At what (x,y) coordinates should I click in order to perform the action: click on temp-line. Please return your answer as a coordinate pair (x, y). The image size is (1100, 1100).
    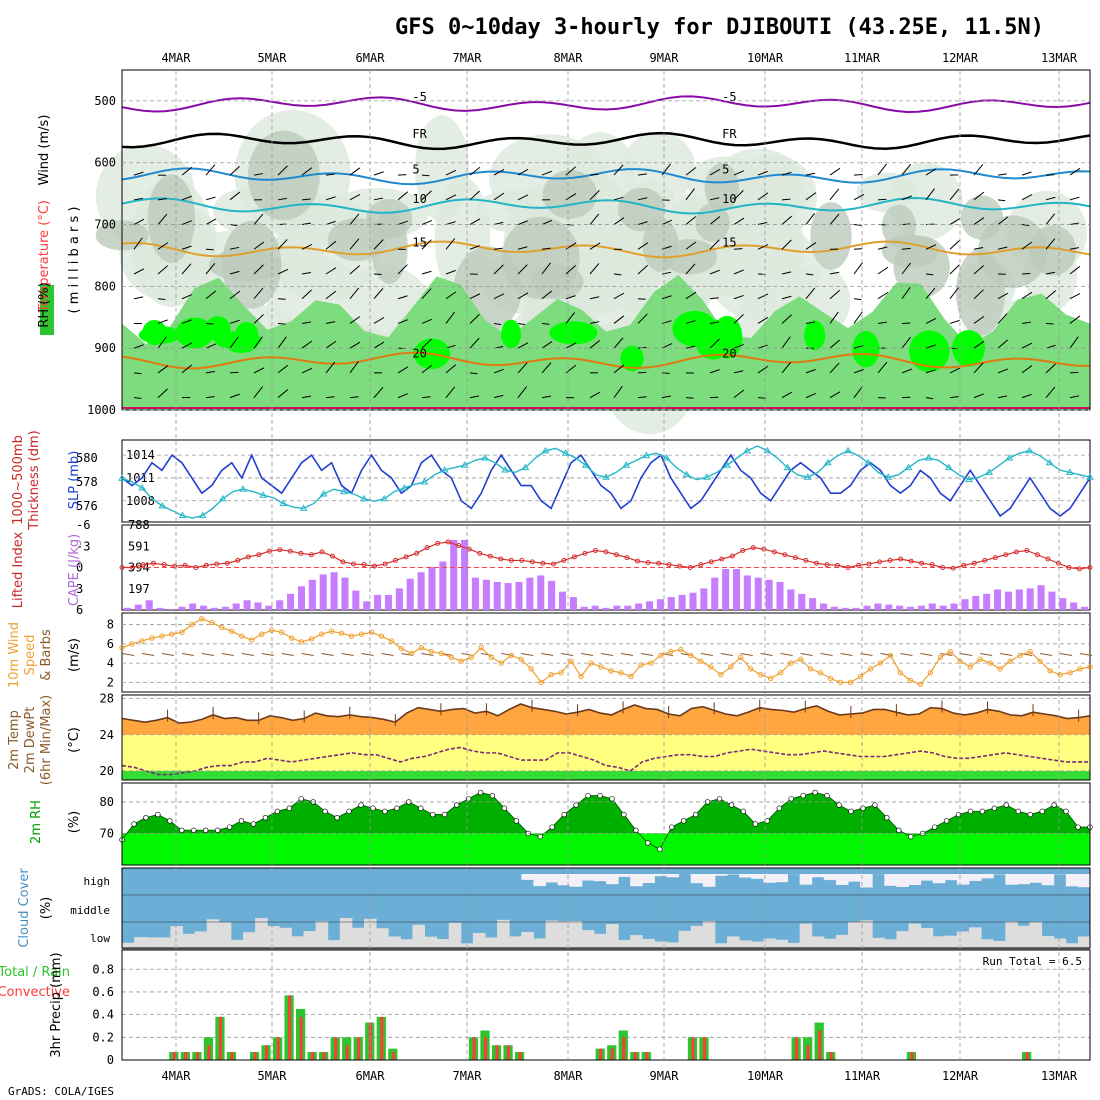
    Looking at the image, I should click on (606, 713).